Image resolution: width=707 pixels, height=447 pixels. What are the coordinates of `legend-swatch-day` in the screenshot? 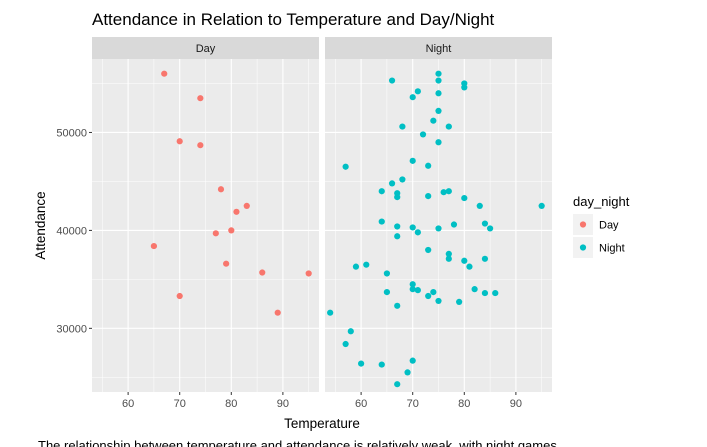 It's located at (583, 224).